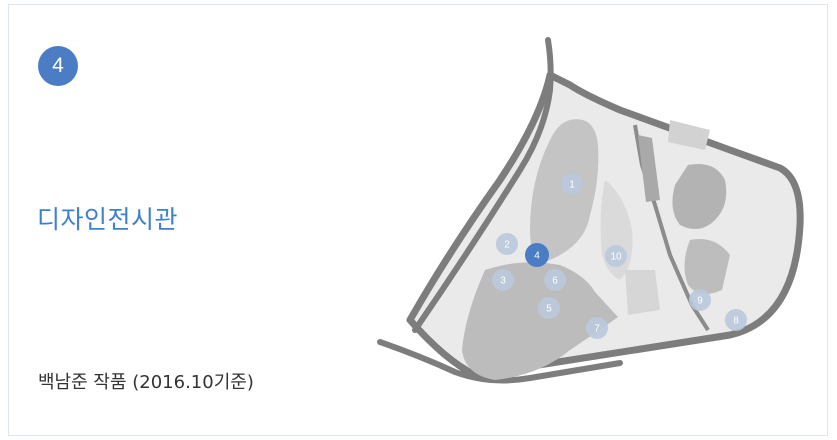  Describe the element at coordinates (58, 66) in the screenshot. I see `section-number-badge: 4` at that location.